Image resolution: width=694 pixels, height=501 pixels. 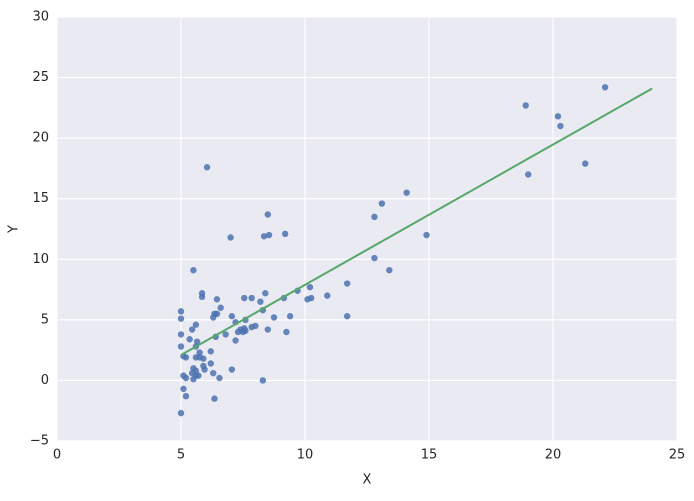 I want to click on y-tick-label: 25, so click(x=40, y=77).